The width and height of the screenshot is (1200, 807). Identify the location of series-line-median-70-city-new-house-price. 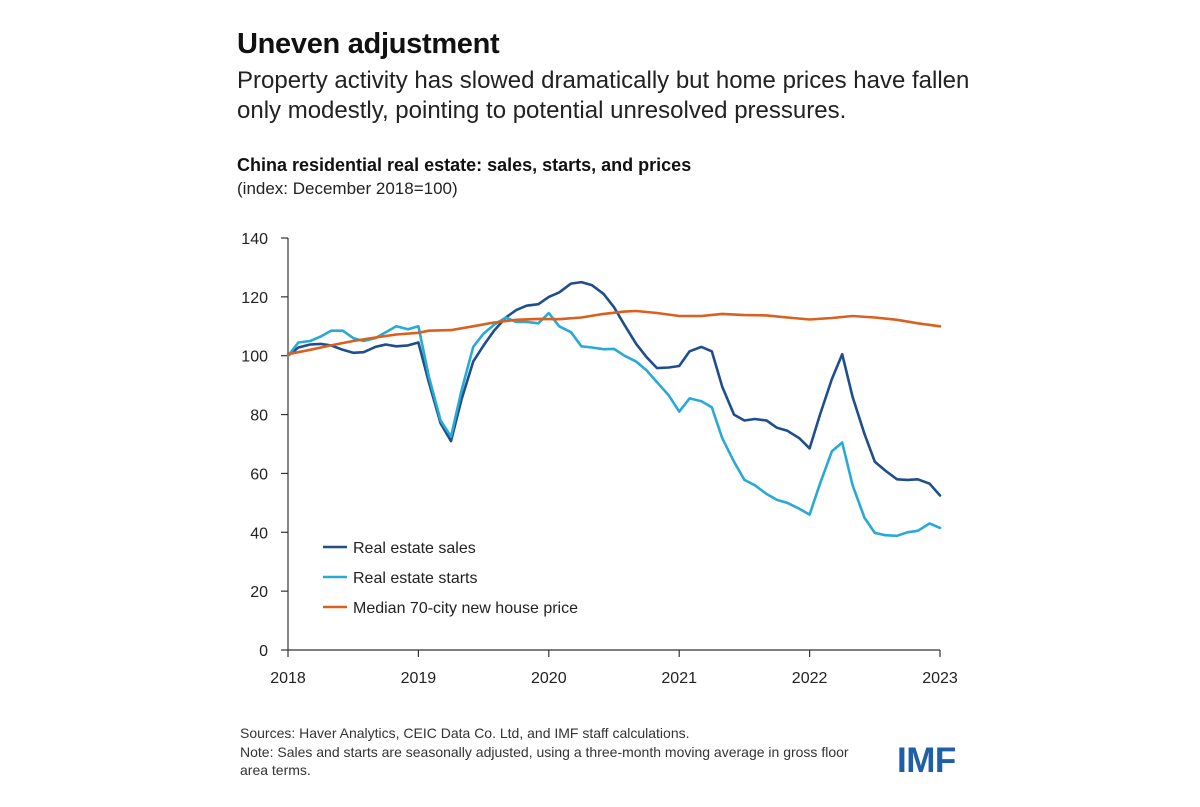
(614, 332).